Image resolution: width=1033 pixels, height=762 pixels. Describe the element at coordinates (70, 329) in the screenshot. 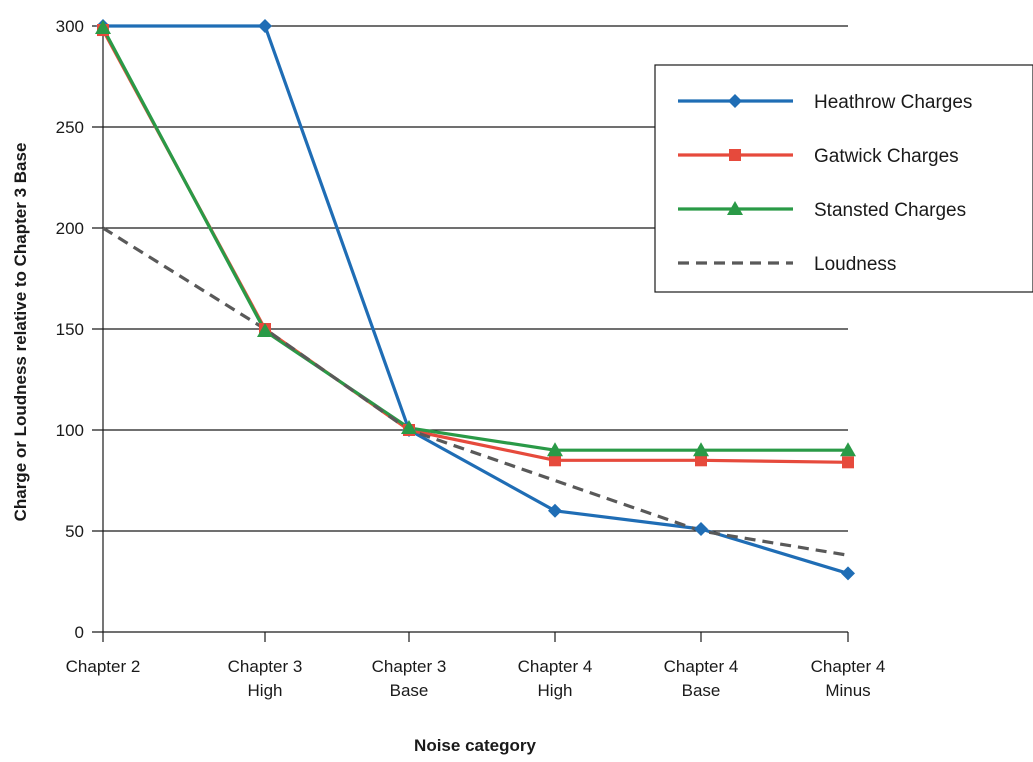

I see `y-tick-label: 150` at that location.